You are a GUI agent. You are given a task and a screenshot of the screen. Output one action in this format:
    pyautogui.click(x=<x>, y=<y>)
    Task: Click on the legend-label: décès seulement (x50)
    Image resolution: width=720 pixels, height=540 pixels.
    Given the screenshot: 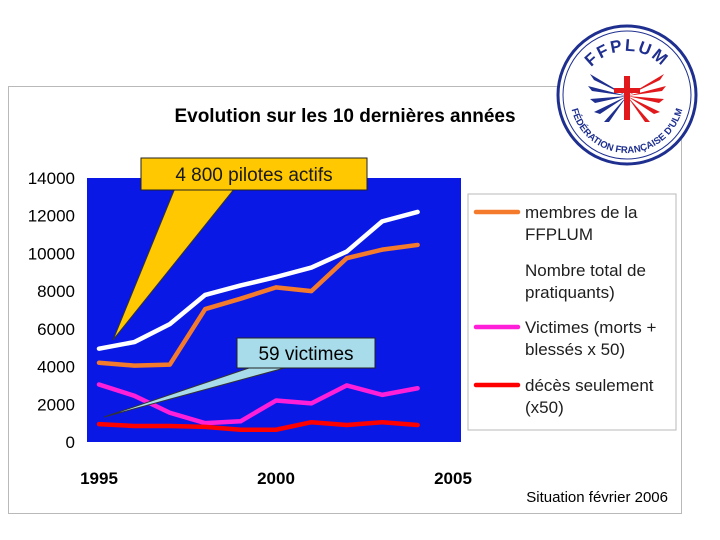 What is the action you would take?
    pyautogui.click(x=589, y=396)
    